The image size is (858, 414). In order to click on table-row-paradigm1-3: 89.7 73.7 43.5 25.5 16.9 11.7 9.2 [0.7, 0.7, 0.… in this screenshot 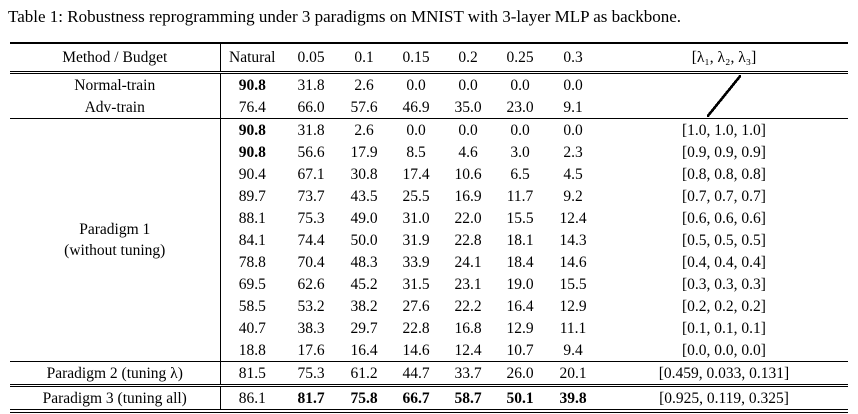, I will do `click(429, 196)`.